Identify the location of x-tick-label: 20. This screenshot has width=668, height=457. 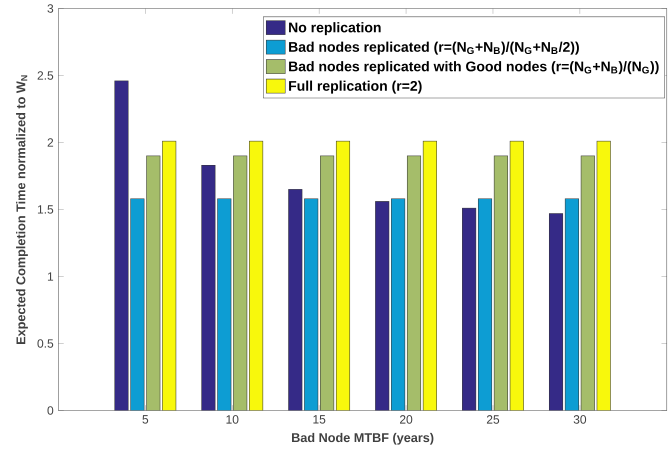
(406, 419).